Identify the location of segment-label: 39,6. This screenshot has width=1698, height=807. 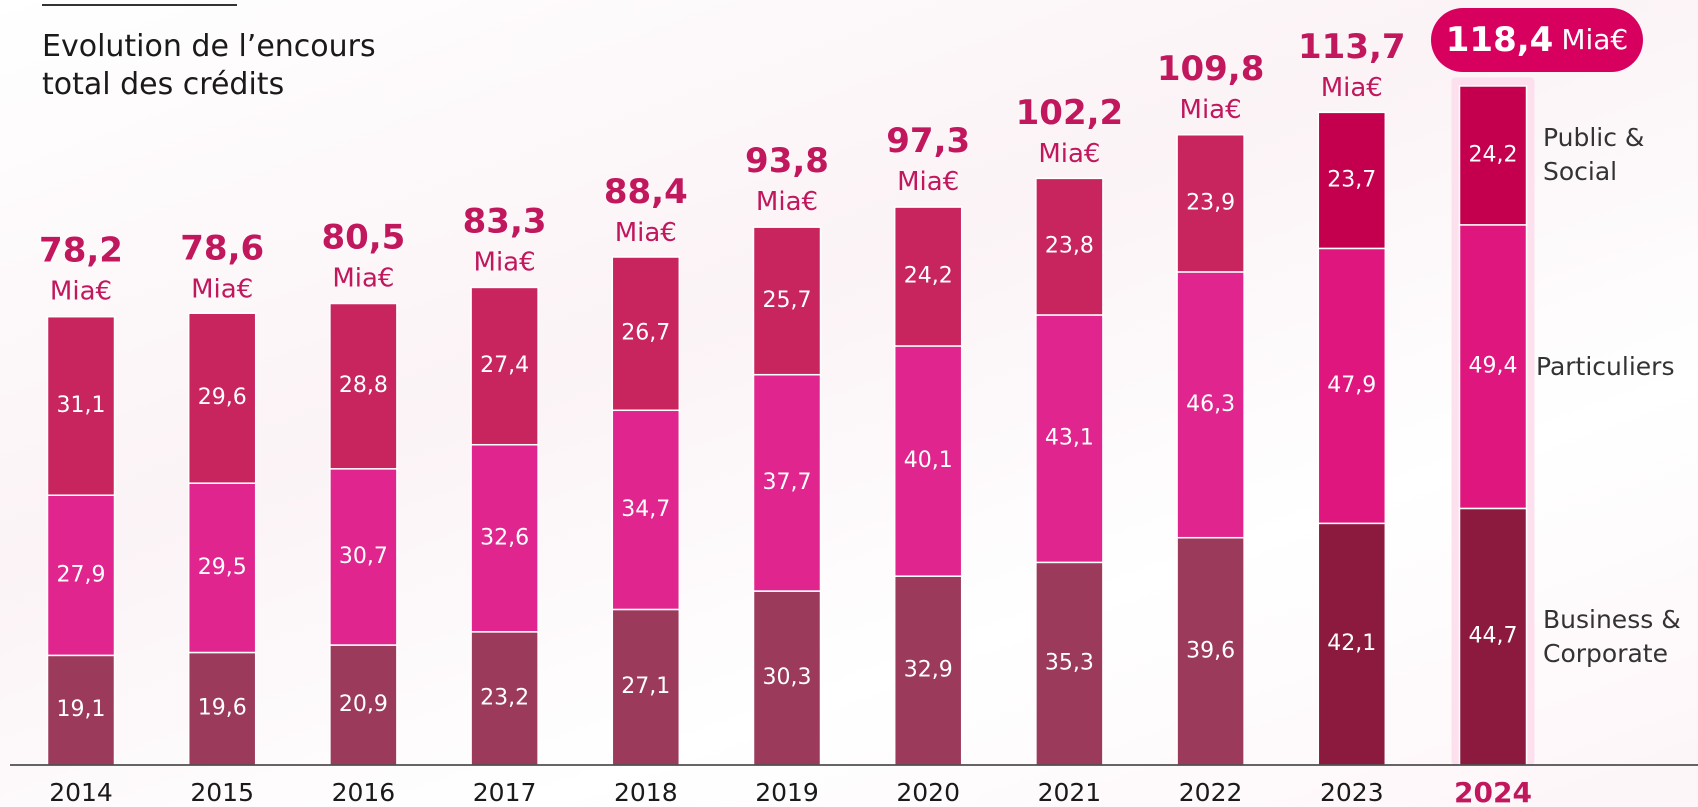
(1210, 650).